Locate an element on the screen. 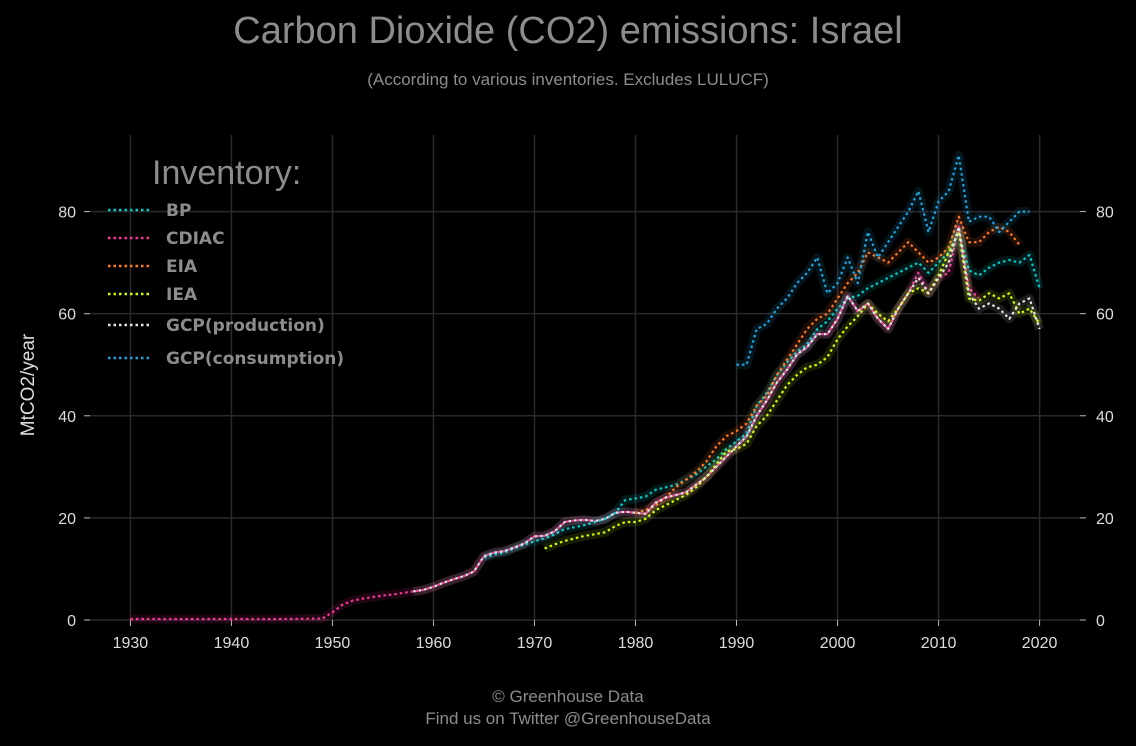 The width and height of the screenshot is (1136, 746). y-tick-label-left-20: 20 is located at coordinates (67, 519).